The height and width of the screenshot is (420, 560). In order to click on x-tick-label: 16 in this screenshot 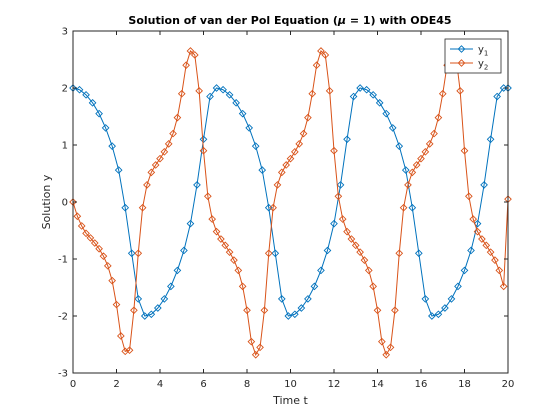, I will do `click(421, 384)`.